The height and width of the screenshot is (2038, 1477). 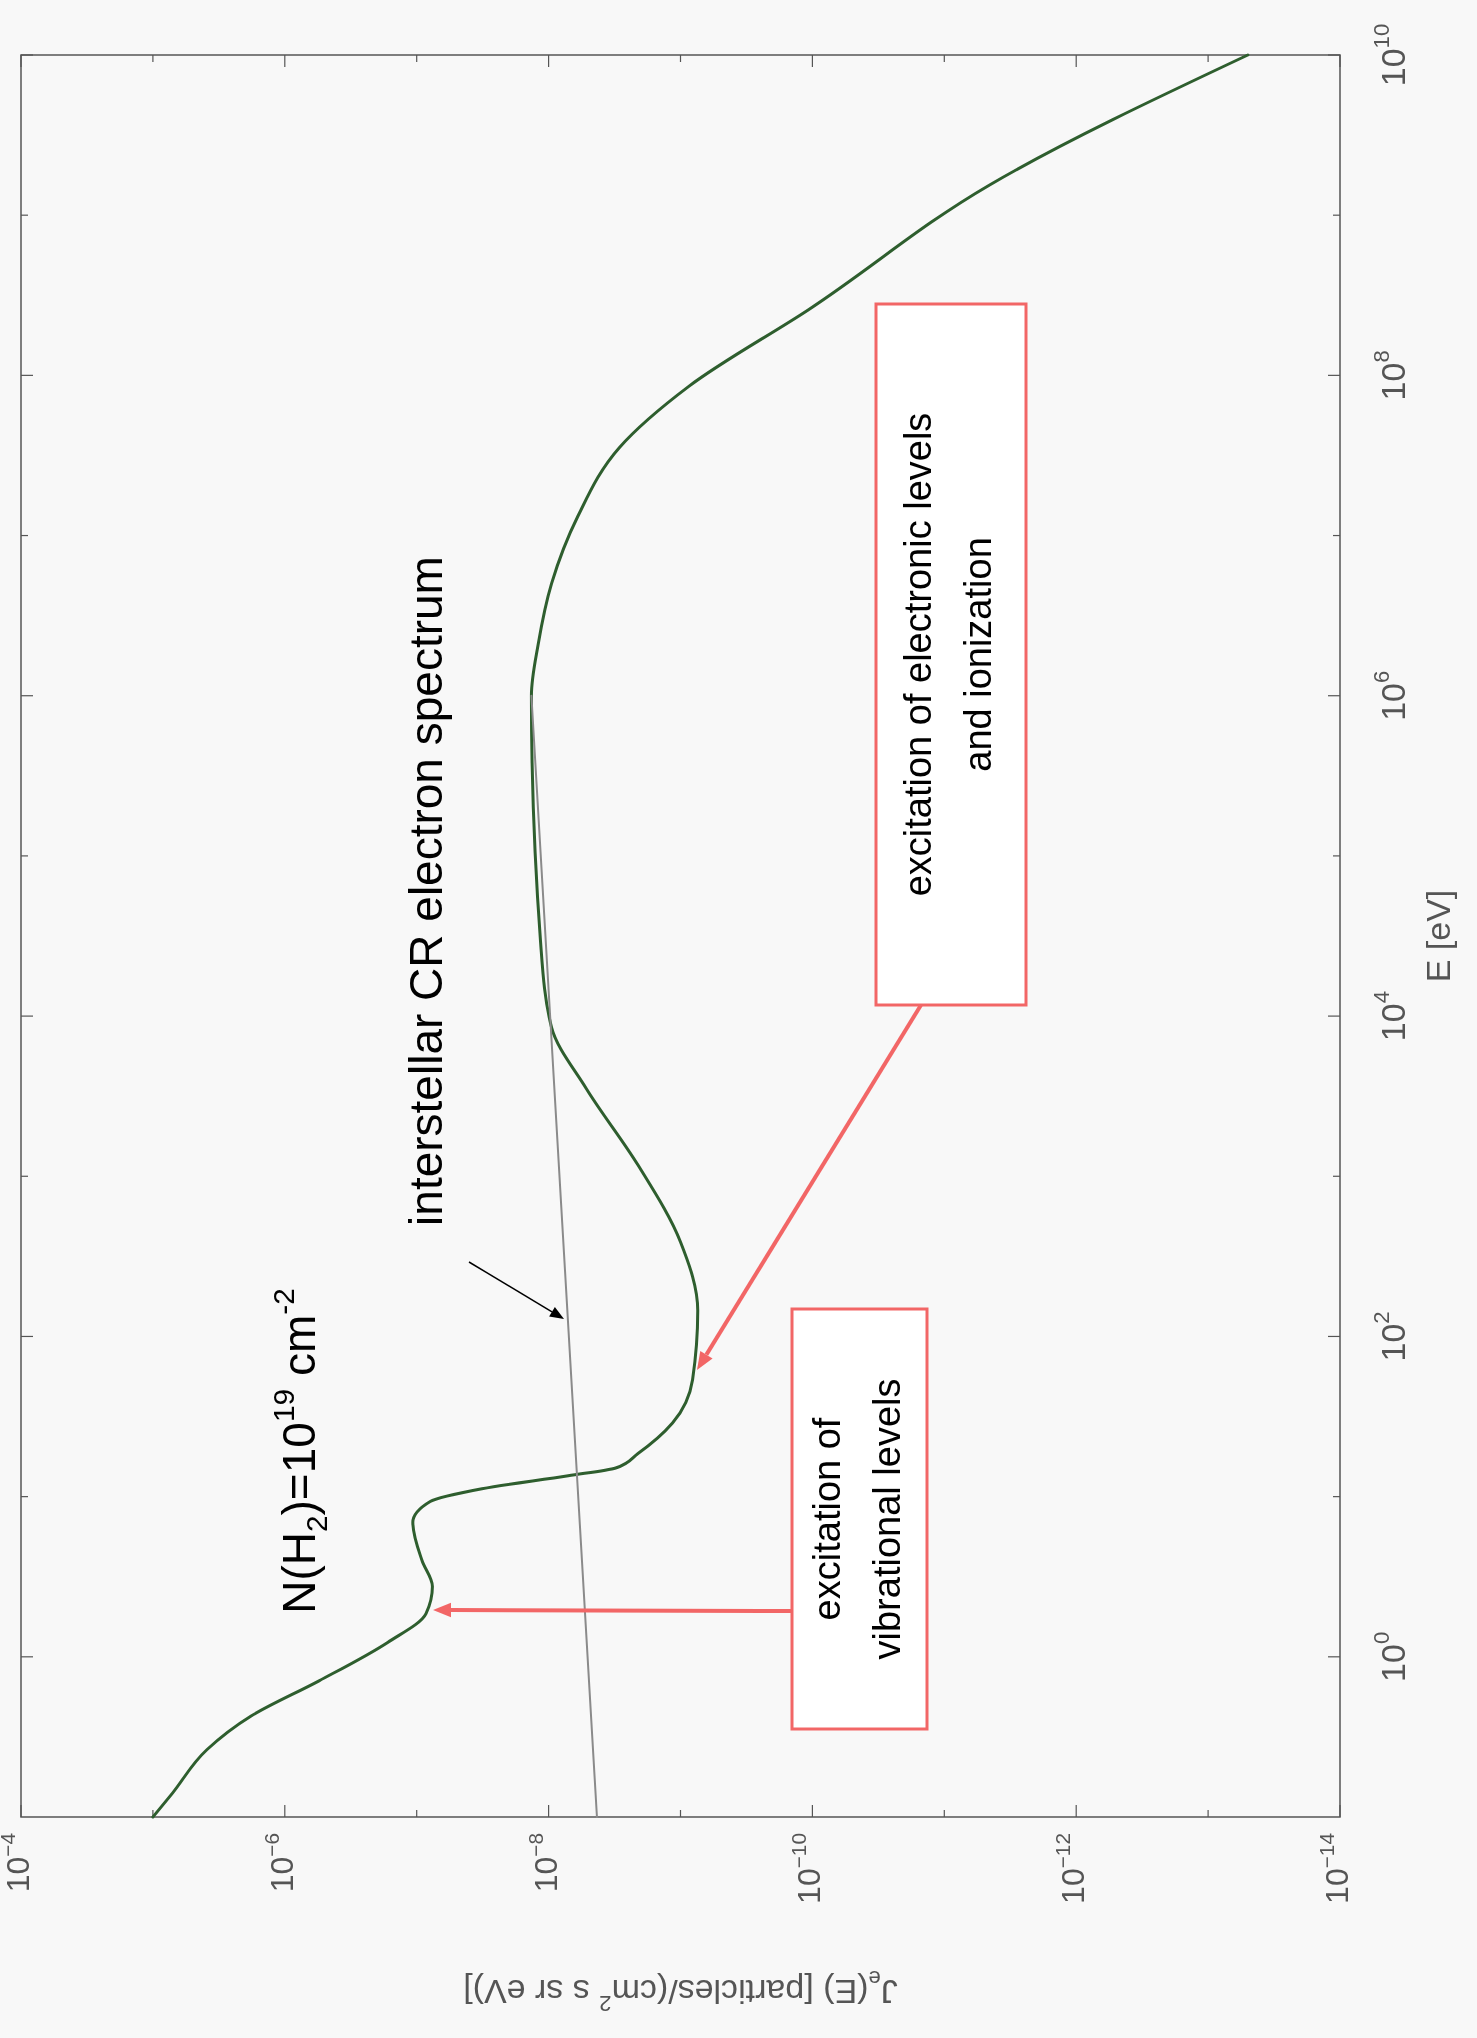 What do you see at coordinates (948, 654) in the screenshot?
I see `annotation: excitation of electronic levels and ionization` at bounding box center [948, 654].